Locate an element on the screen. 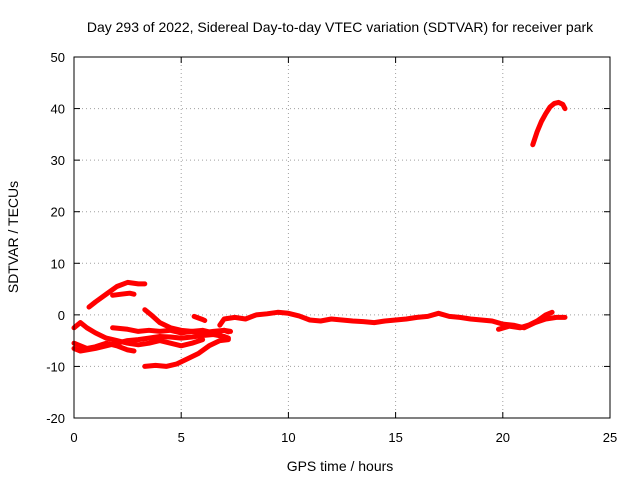 This screenshot has width=640, height=480. y-tick-label: -20 is located at coordinates (55, 418).